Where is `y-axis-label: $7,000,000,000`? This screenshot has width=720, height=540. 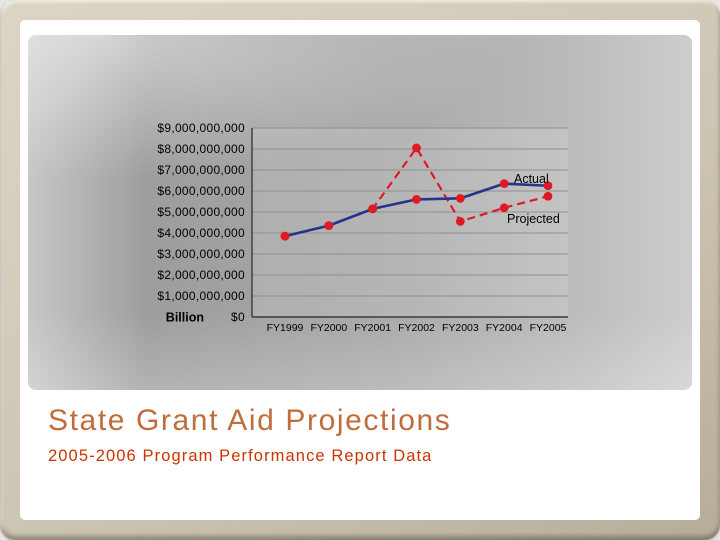 y-axis-label: $7,000,000,000 is located at coordinates (201, 170).